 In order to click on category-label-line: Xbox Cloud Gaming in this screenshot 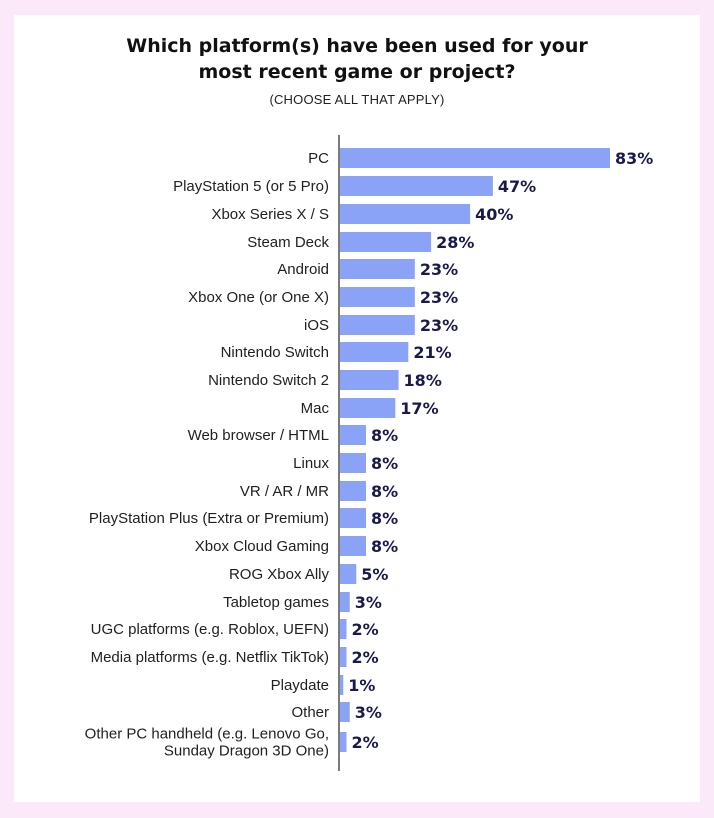, I will do `click(262, 546)`.